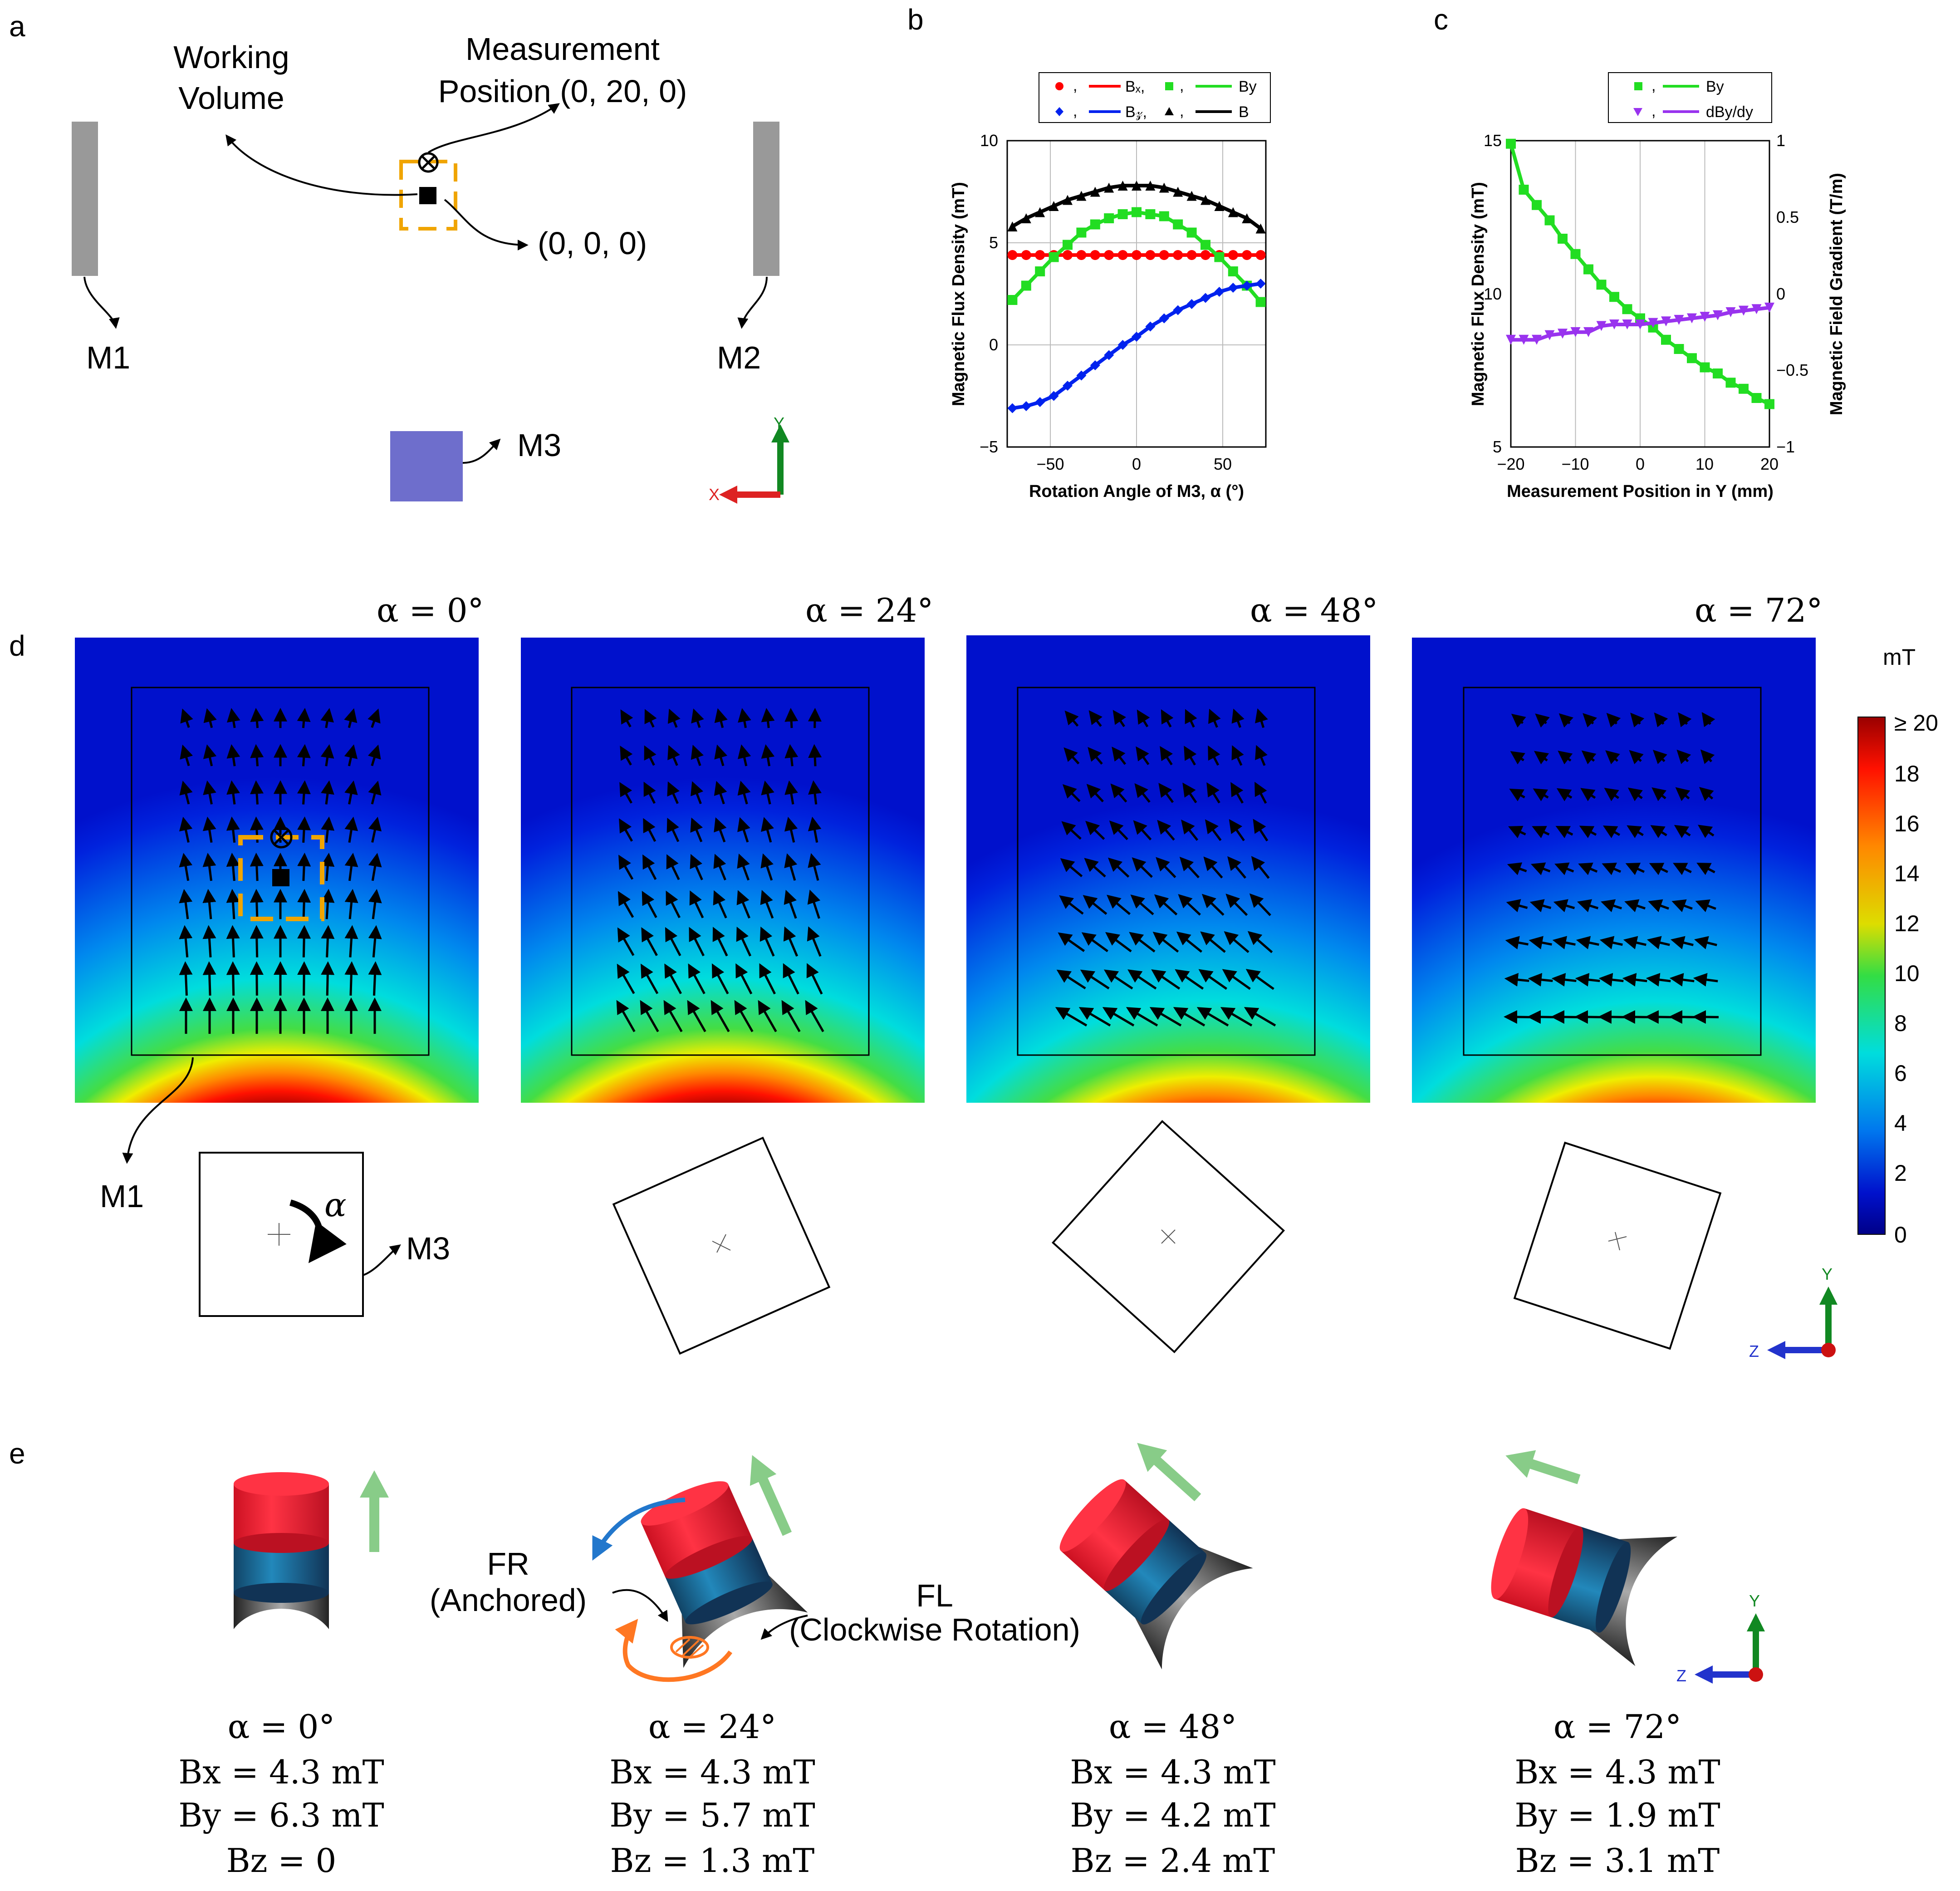 The height and width of the screenshot is (1891, 1960). I want to click on c-ytick-left: 10, so click(1493, 294).